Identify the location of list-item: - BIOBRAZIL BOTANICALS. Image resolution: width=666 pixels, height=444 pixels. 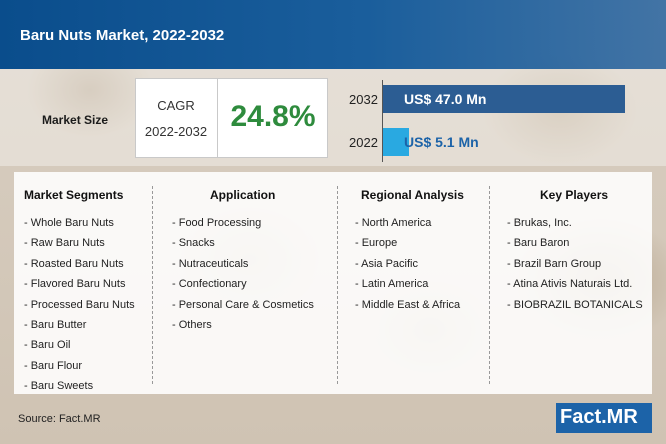
(575, 304).